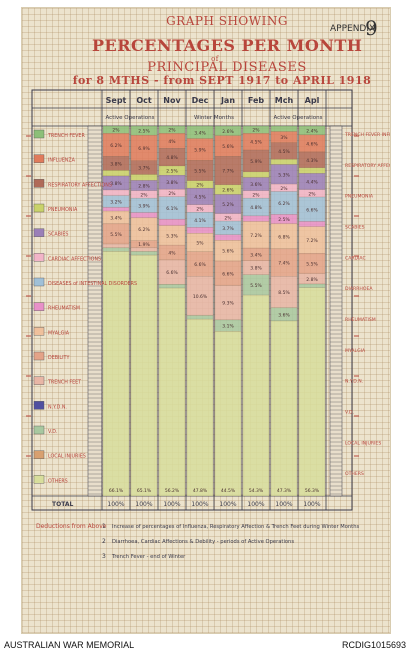  I want to click on period-label: Winter Months, so click(214, 118).